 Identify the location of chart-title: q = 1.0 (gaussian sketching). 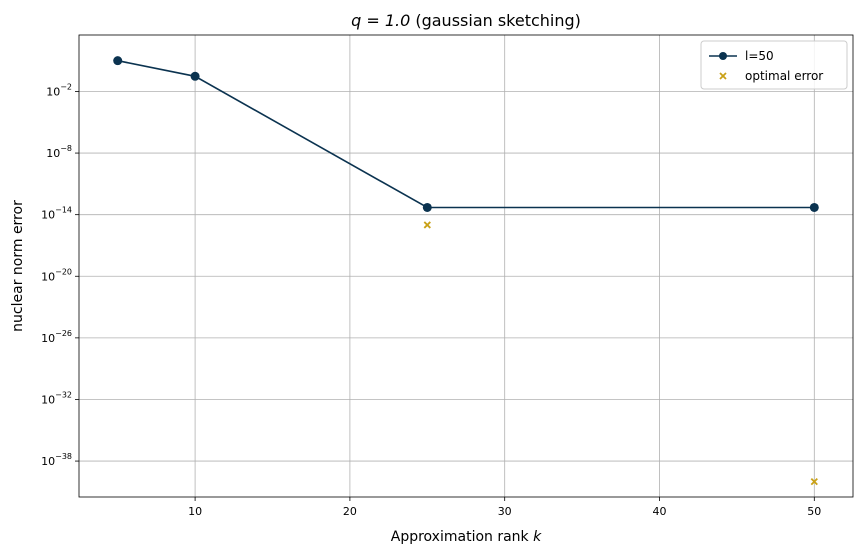
(466, 20).